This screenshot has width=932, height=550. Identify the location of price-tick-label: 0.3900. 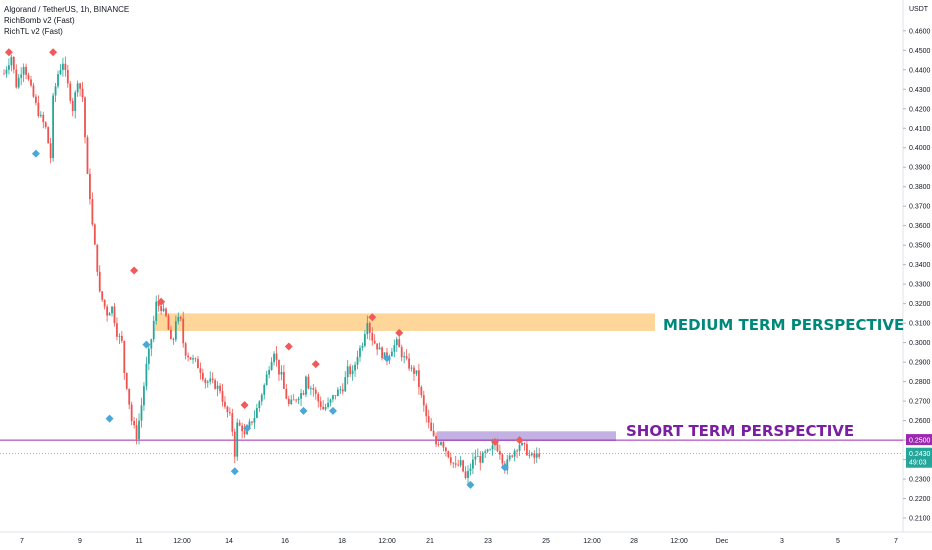
(920, 168).